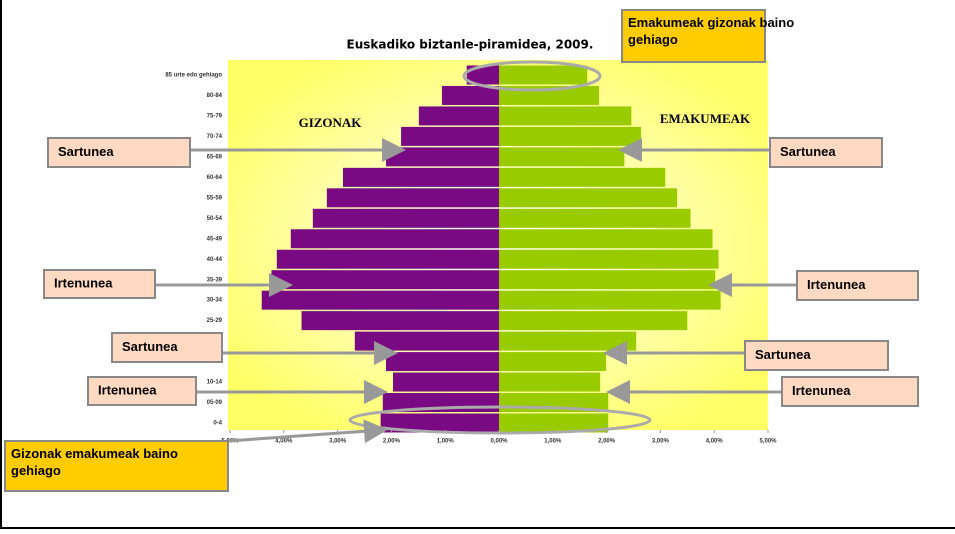  I want to click on x-tick-label: 0,00%, so click(499, 442).